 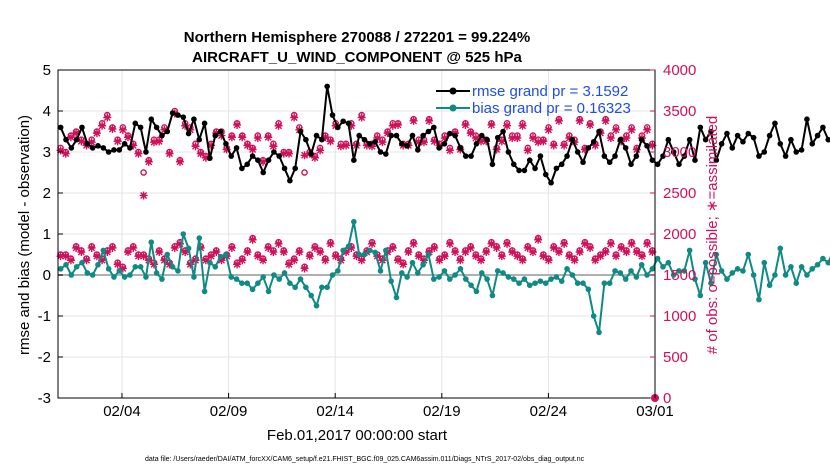 I want to click on chart-subtitle: AIRCRAFT_U_WIND_COMPONENT @ 525 hPa, so click(x=357, y=57).